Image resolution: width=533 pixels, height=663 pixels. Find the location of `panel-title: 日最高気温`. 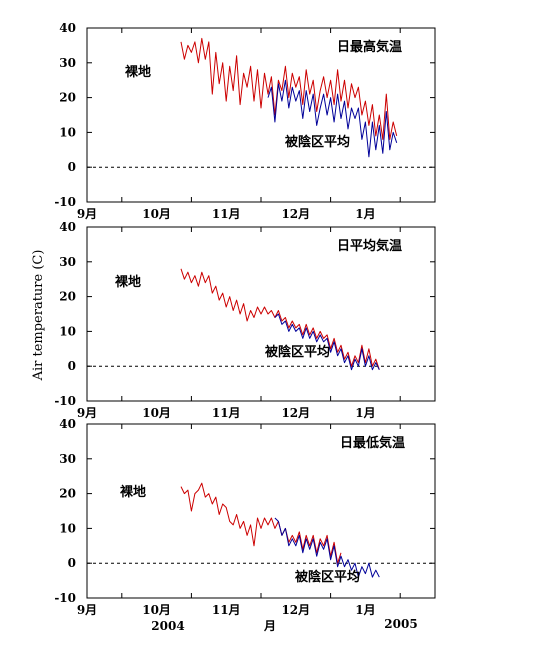

panel-title: 日最高気温 is located at coordinates (369, 47).